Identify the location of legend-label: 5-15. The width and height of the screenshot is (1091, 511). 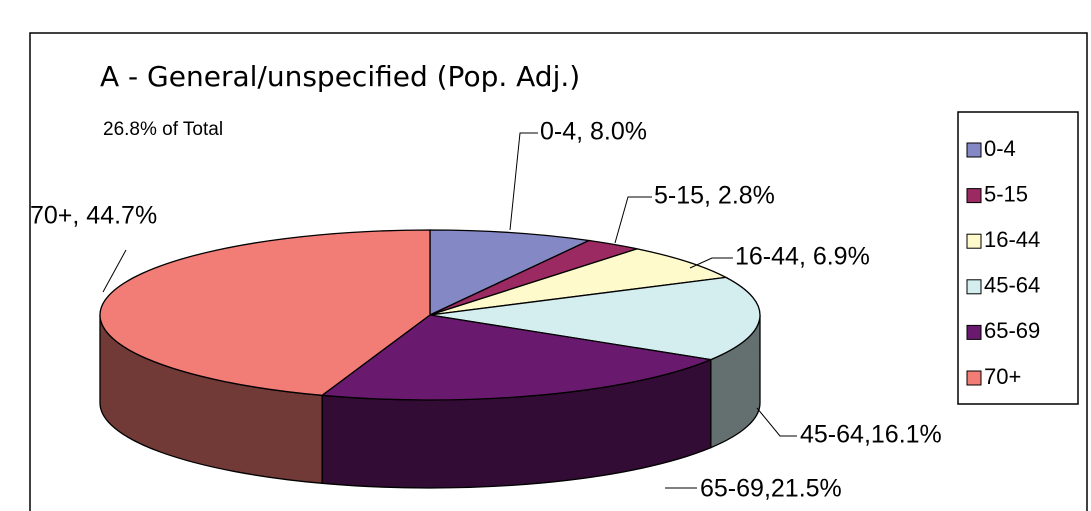
(1006, 193).